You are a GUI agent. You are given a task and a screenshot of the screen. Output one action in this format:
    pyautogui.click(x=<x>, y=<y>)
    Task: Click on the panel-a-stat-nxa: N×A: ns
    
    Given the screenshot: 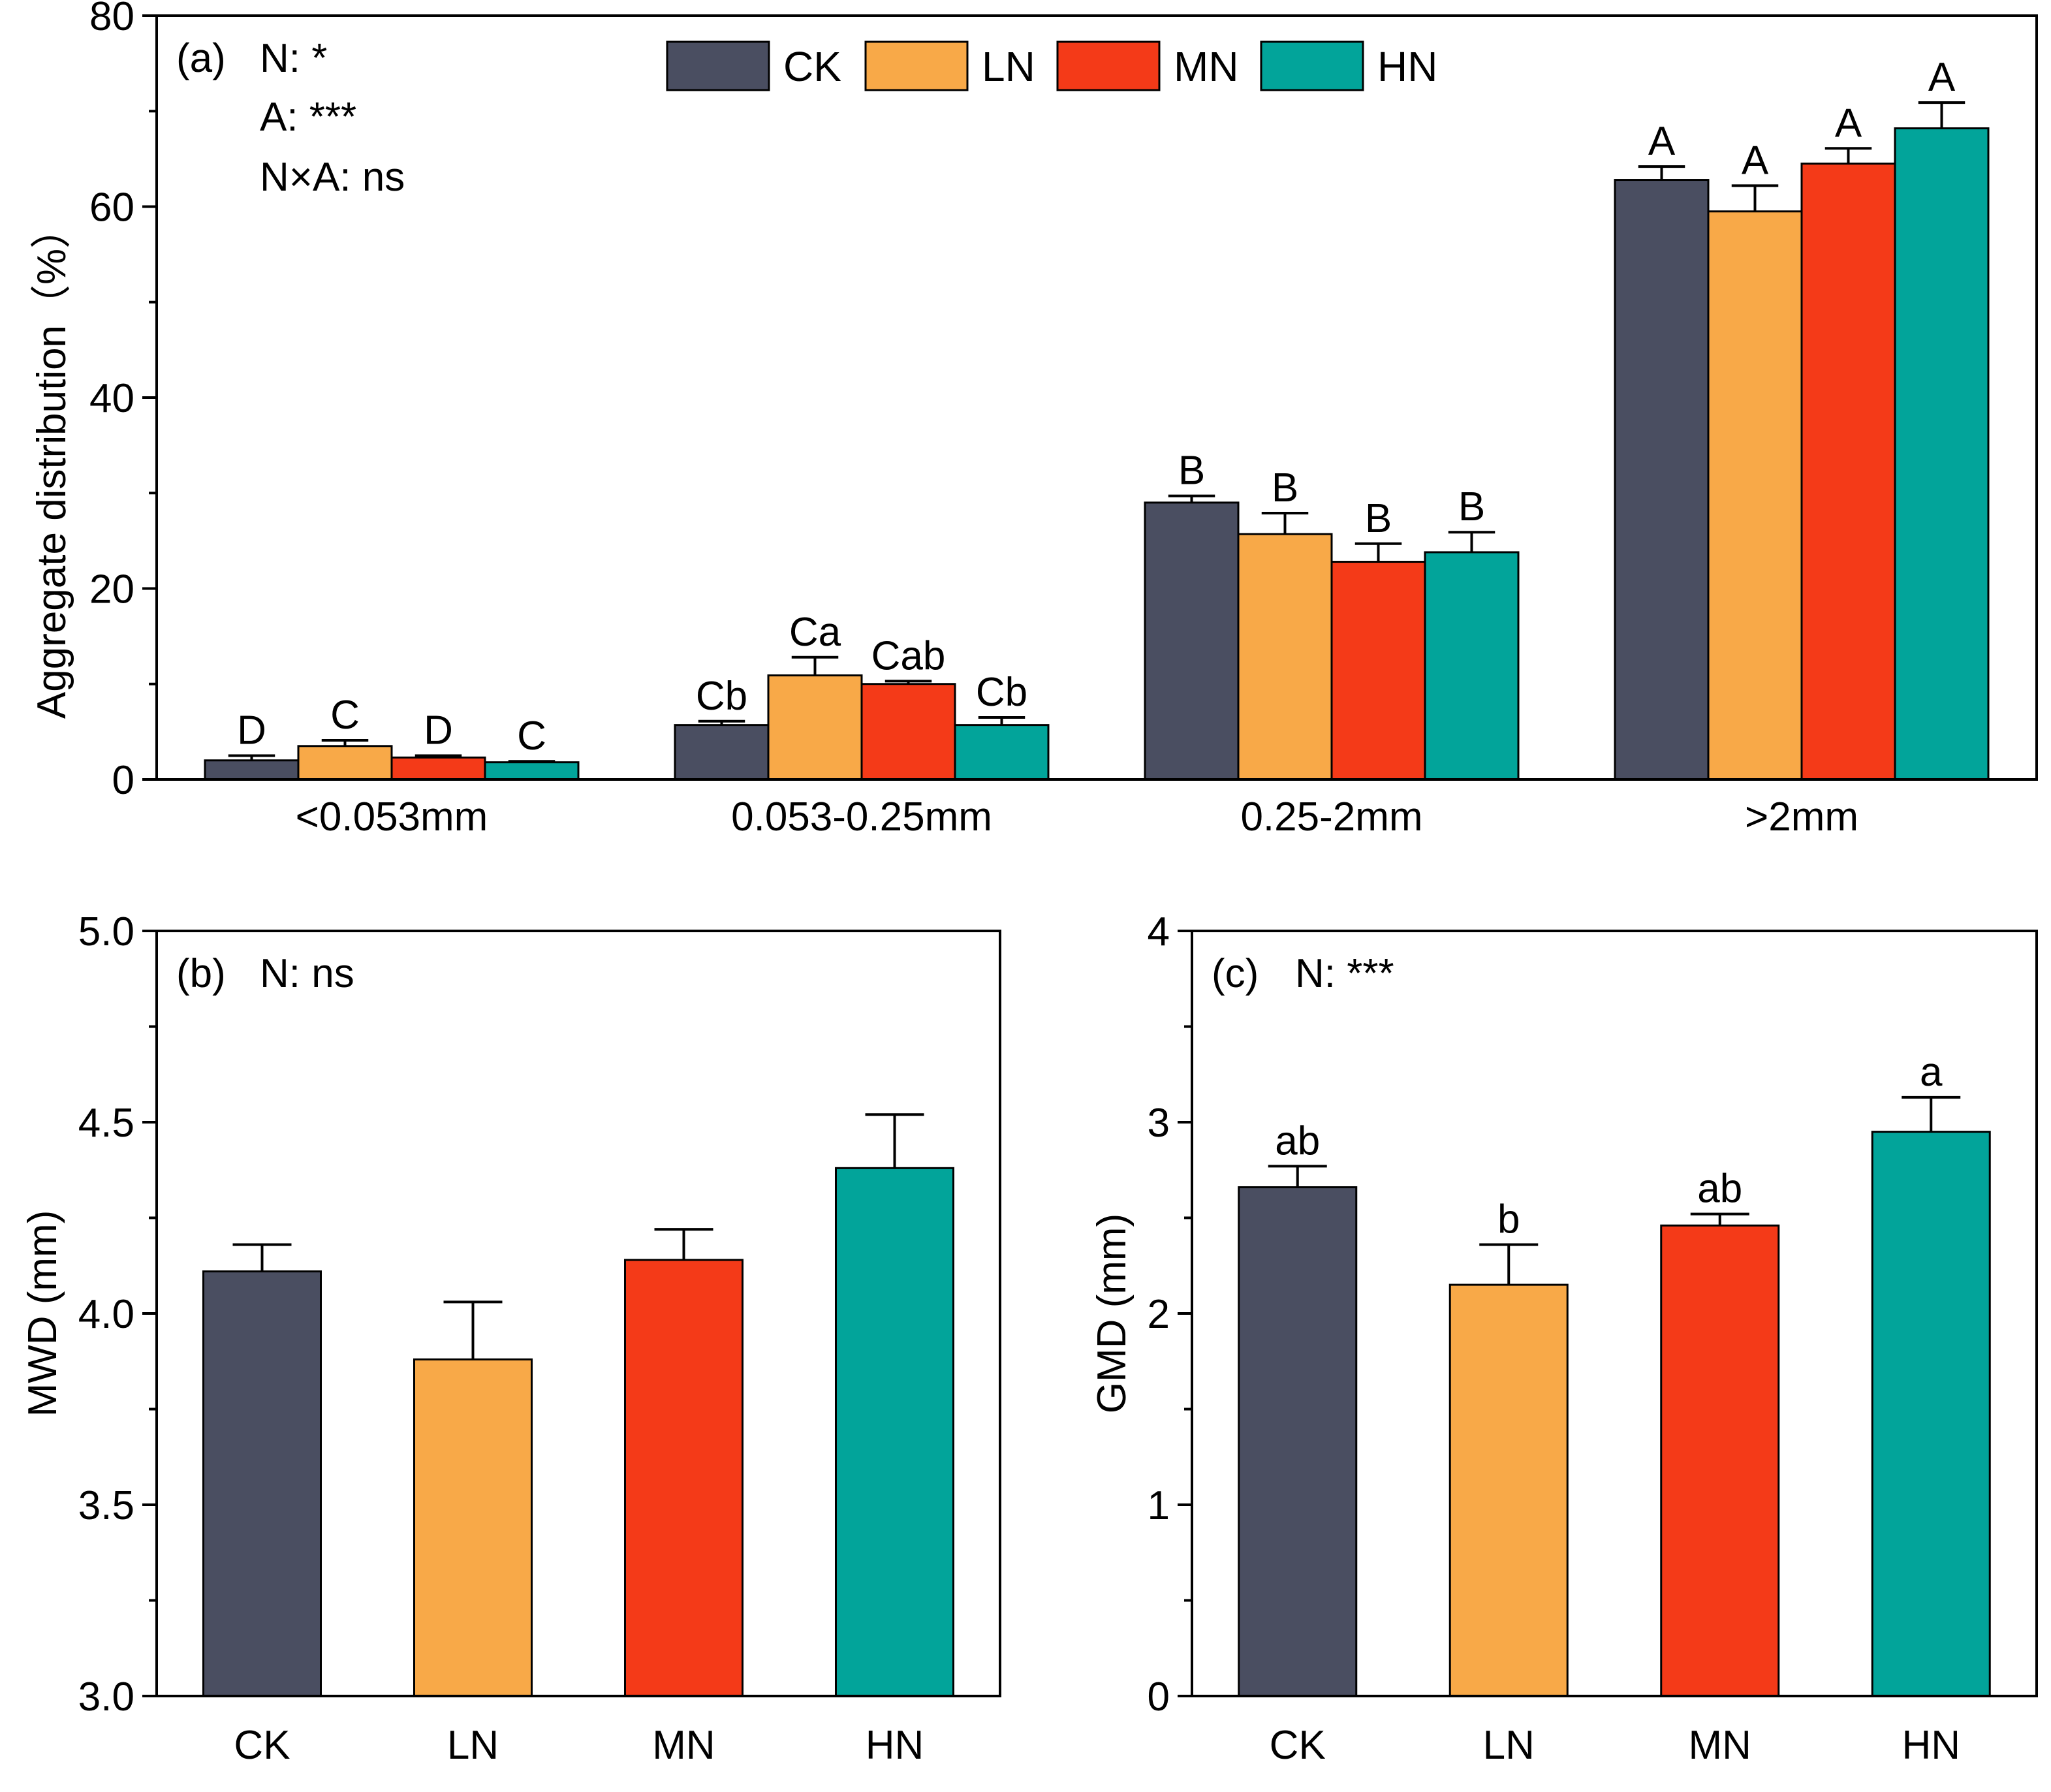 What is the action you would take?
    pyautogui.click(x=332, y=177)
    